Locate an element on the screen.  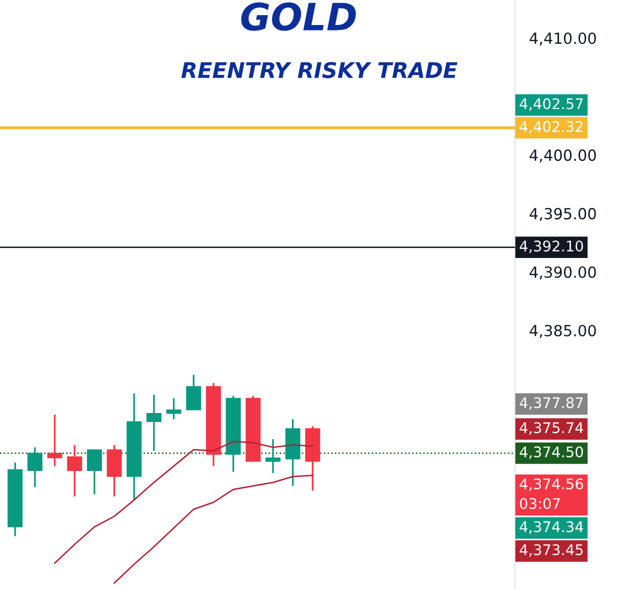
text: 4,377.87 is located at coordinates (551, 403).